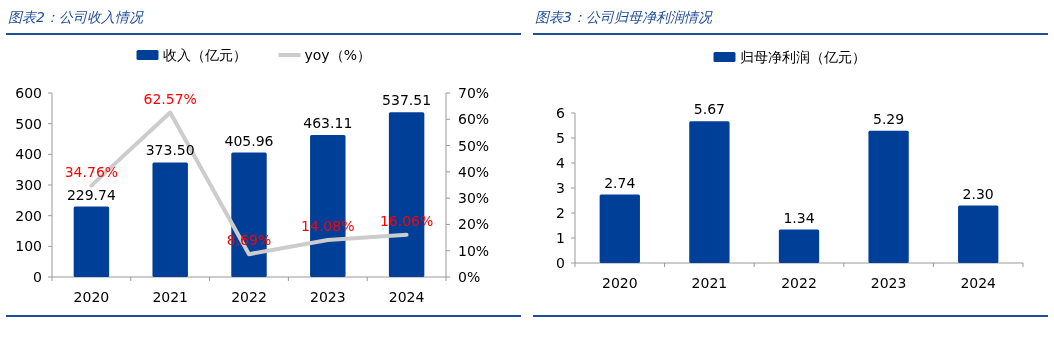 This screenshot has width=1054, height=341. Describe the element at coordinates (170, 98) in the screenshot. I see `data-label: 62.57%` at that location.